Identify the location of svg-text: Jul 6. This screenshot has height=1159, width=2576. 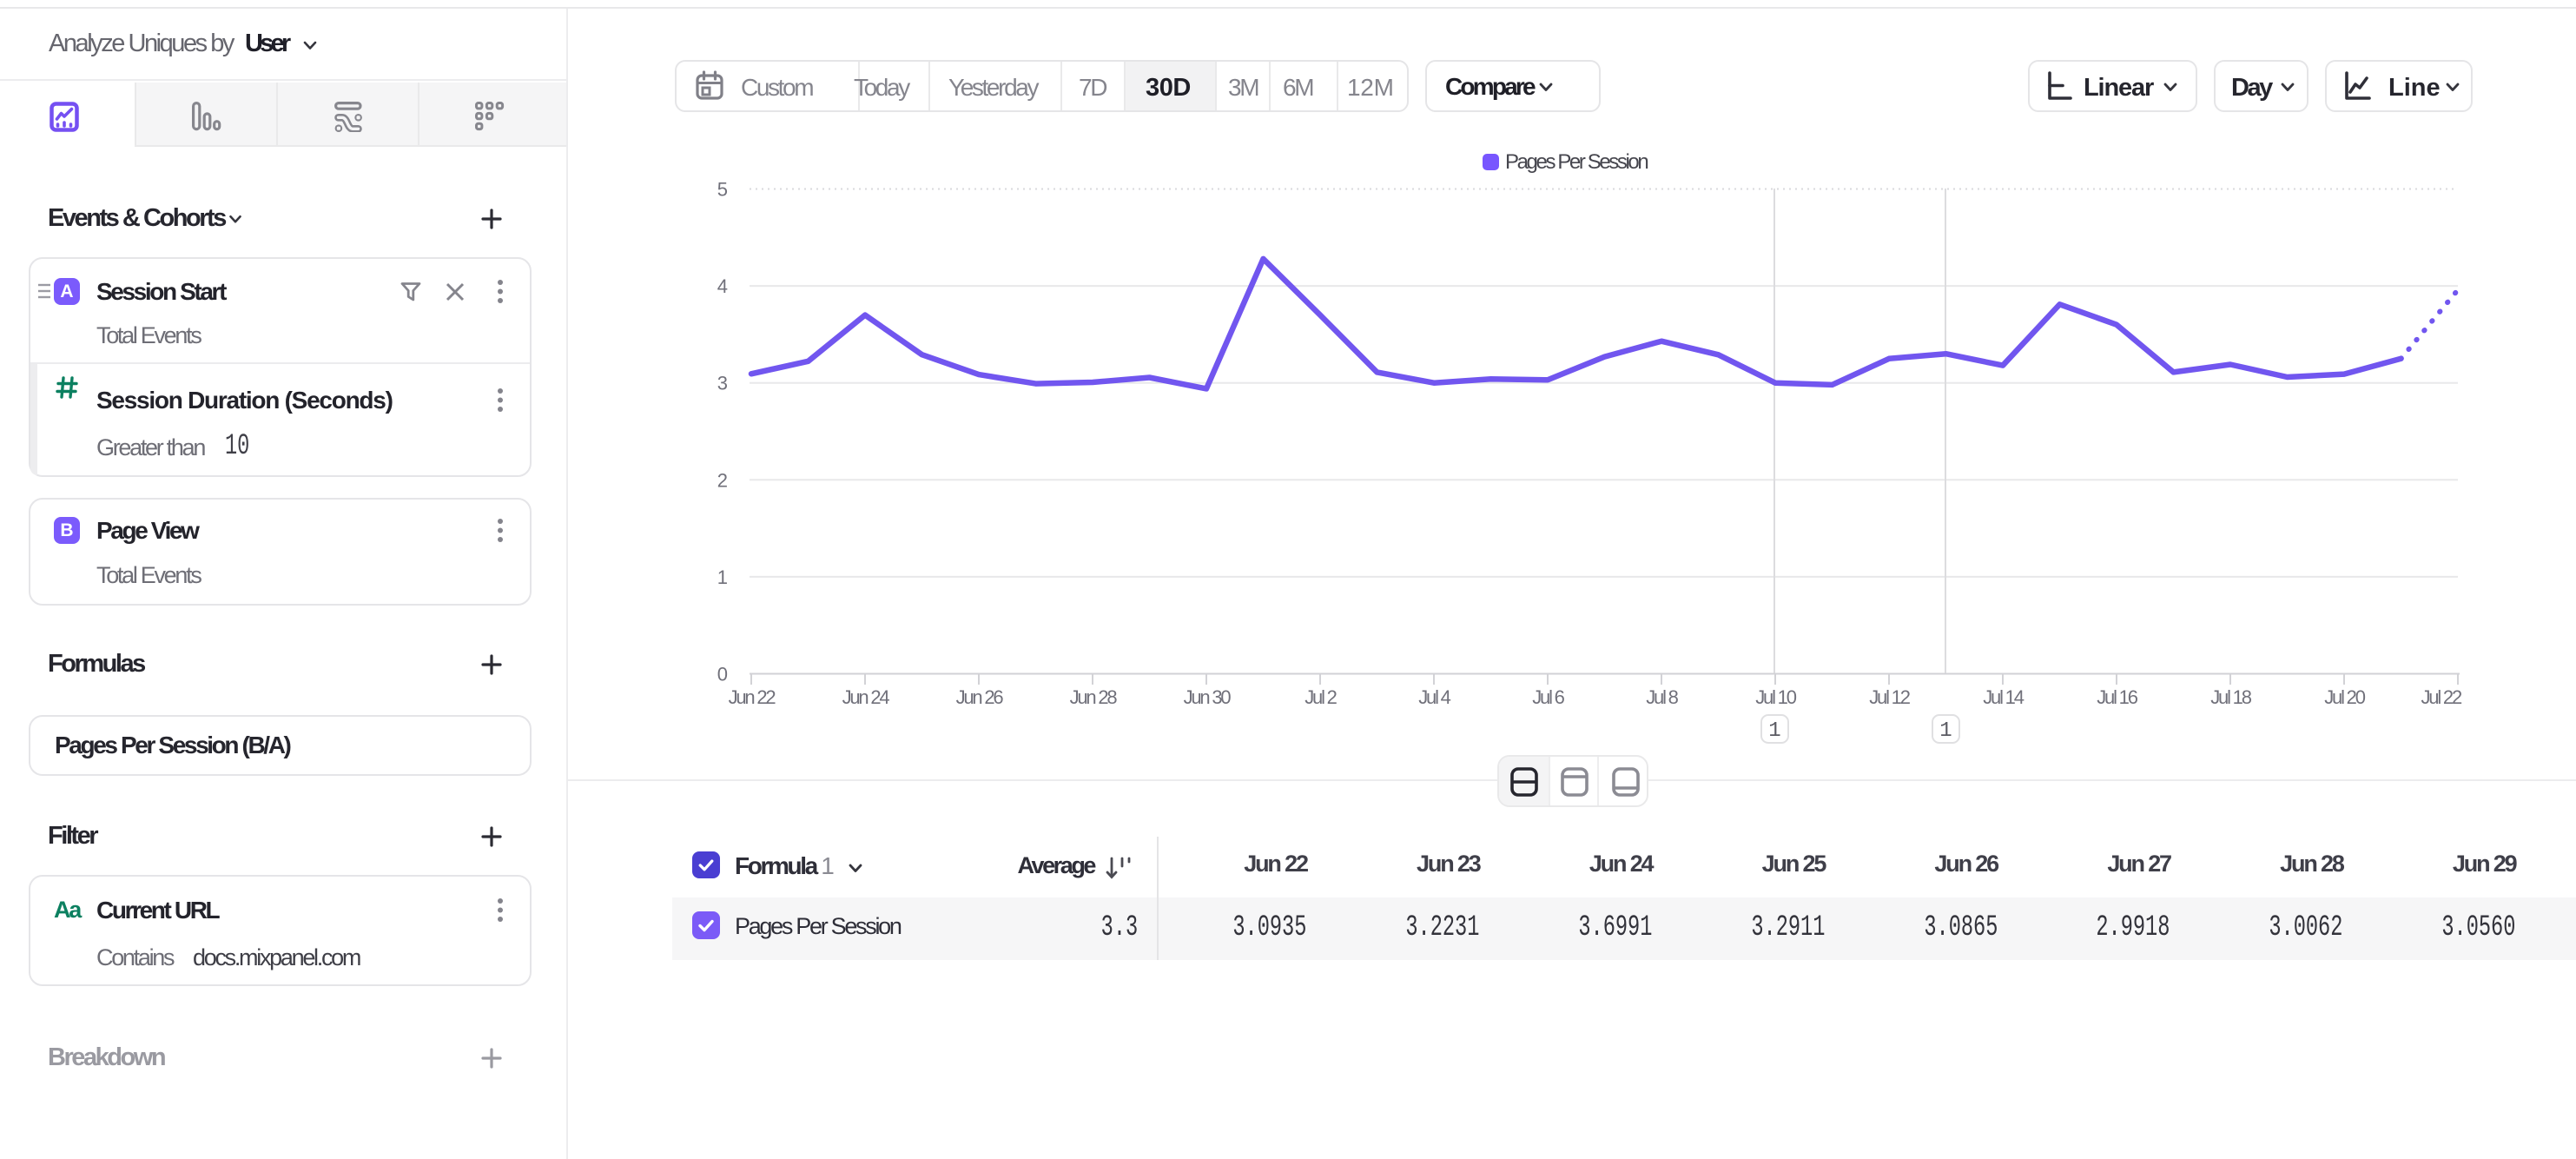
(1548, 697).